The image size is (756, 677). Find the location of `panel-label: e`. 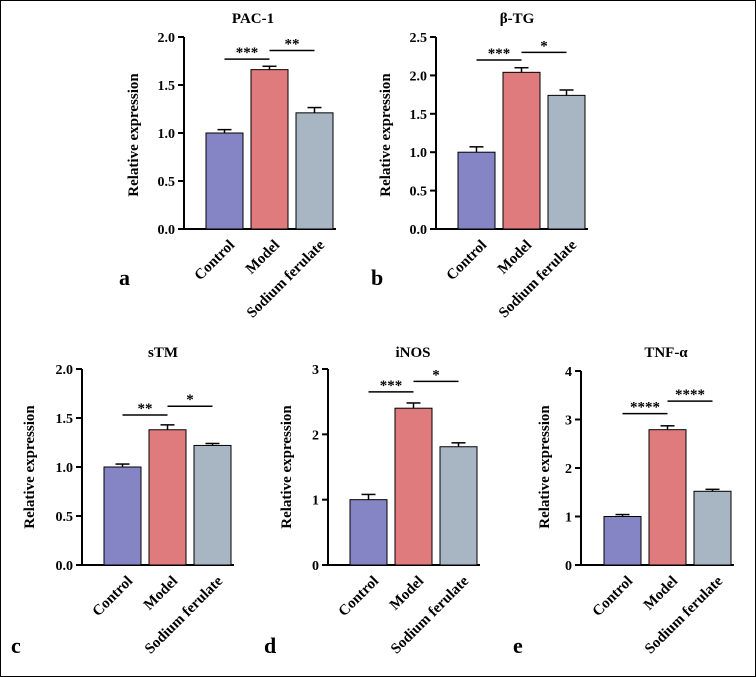

panel-label: e is located at coordinates (518, 645).